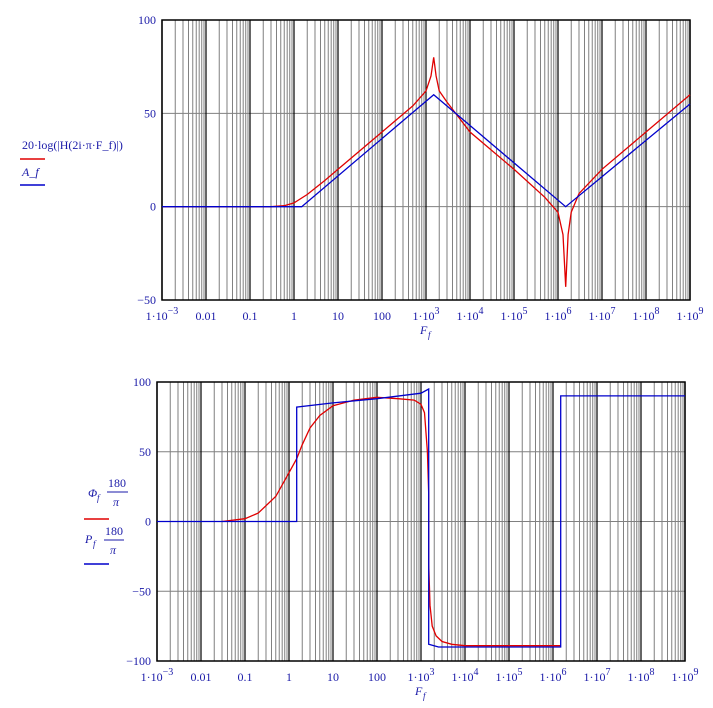  What do you see at coordinates (88, 539) in the screenshot?
I see `svg-text: P` at bounding box center [88, 539].